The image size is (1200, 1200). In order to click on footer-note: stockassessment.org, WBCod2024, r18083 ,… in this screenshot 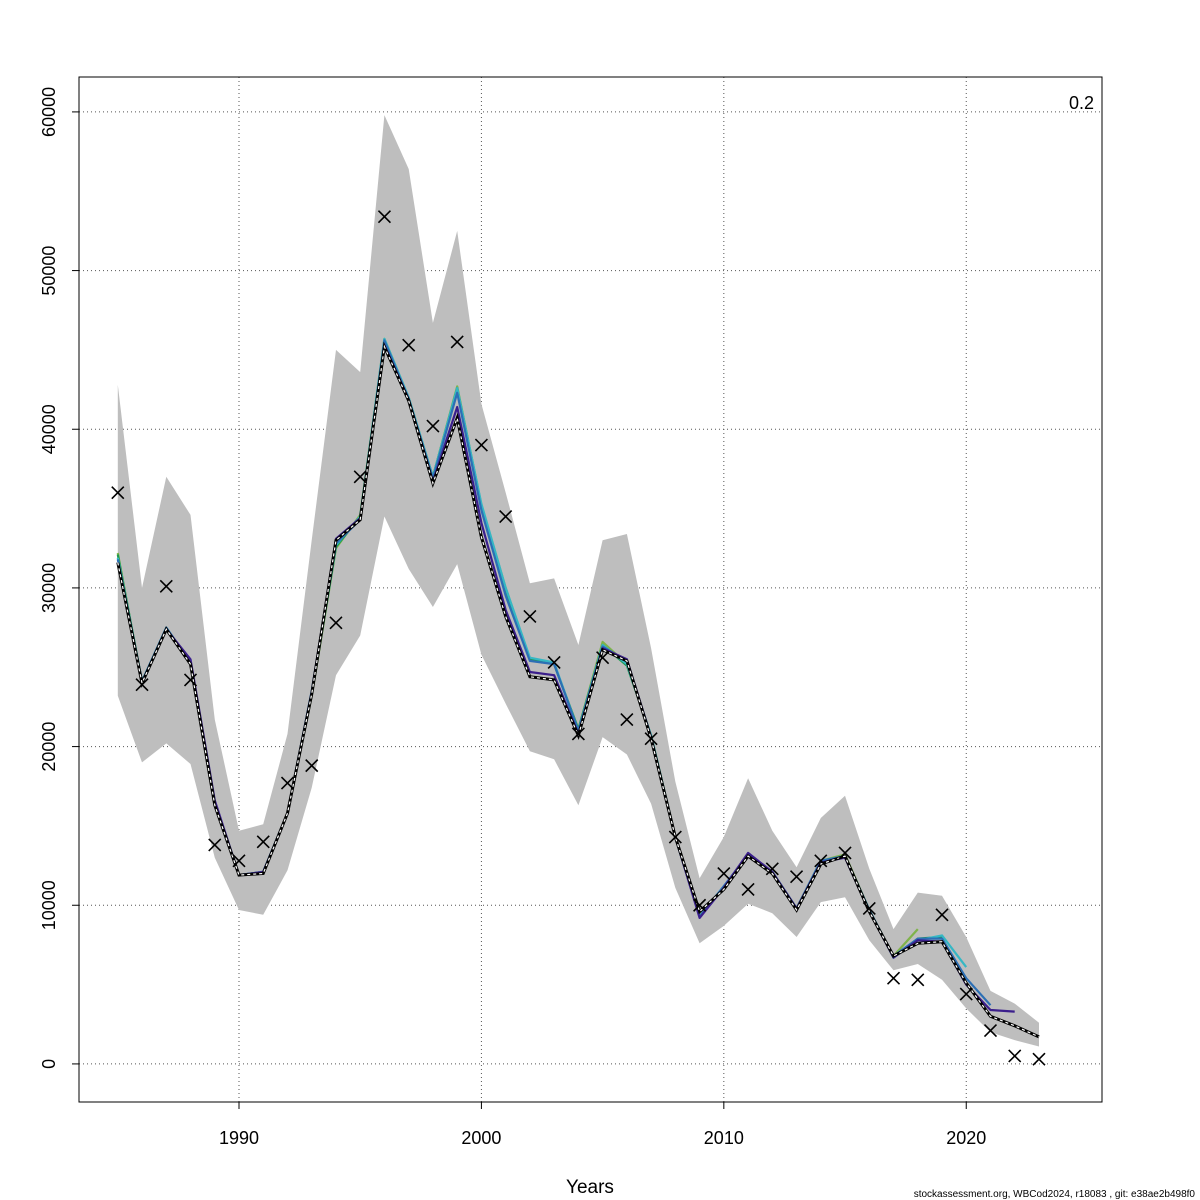, I will do `click(1055, 1194)`.